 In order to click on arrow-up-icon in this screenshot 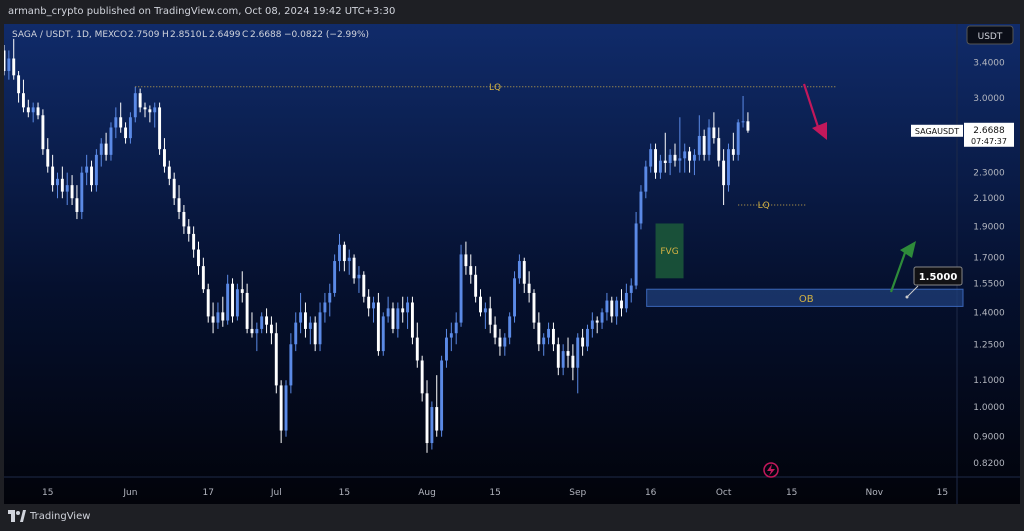, I will do `click(902, 267)`.